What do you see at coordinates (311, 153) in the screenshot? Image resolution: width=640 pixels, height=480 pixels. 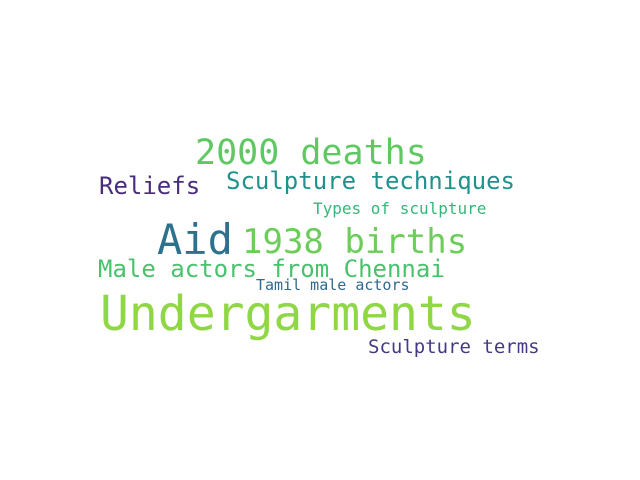 I see `word-2000-deaths: 2000 deaths` at bounding box center [311, 153].